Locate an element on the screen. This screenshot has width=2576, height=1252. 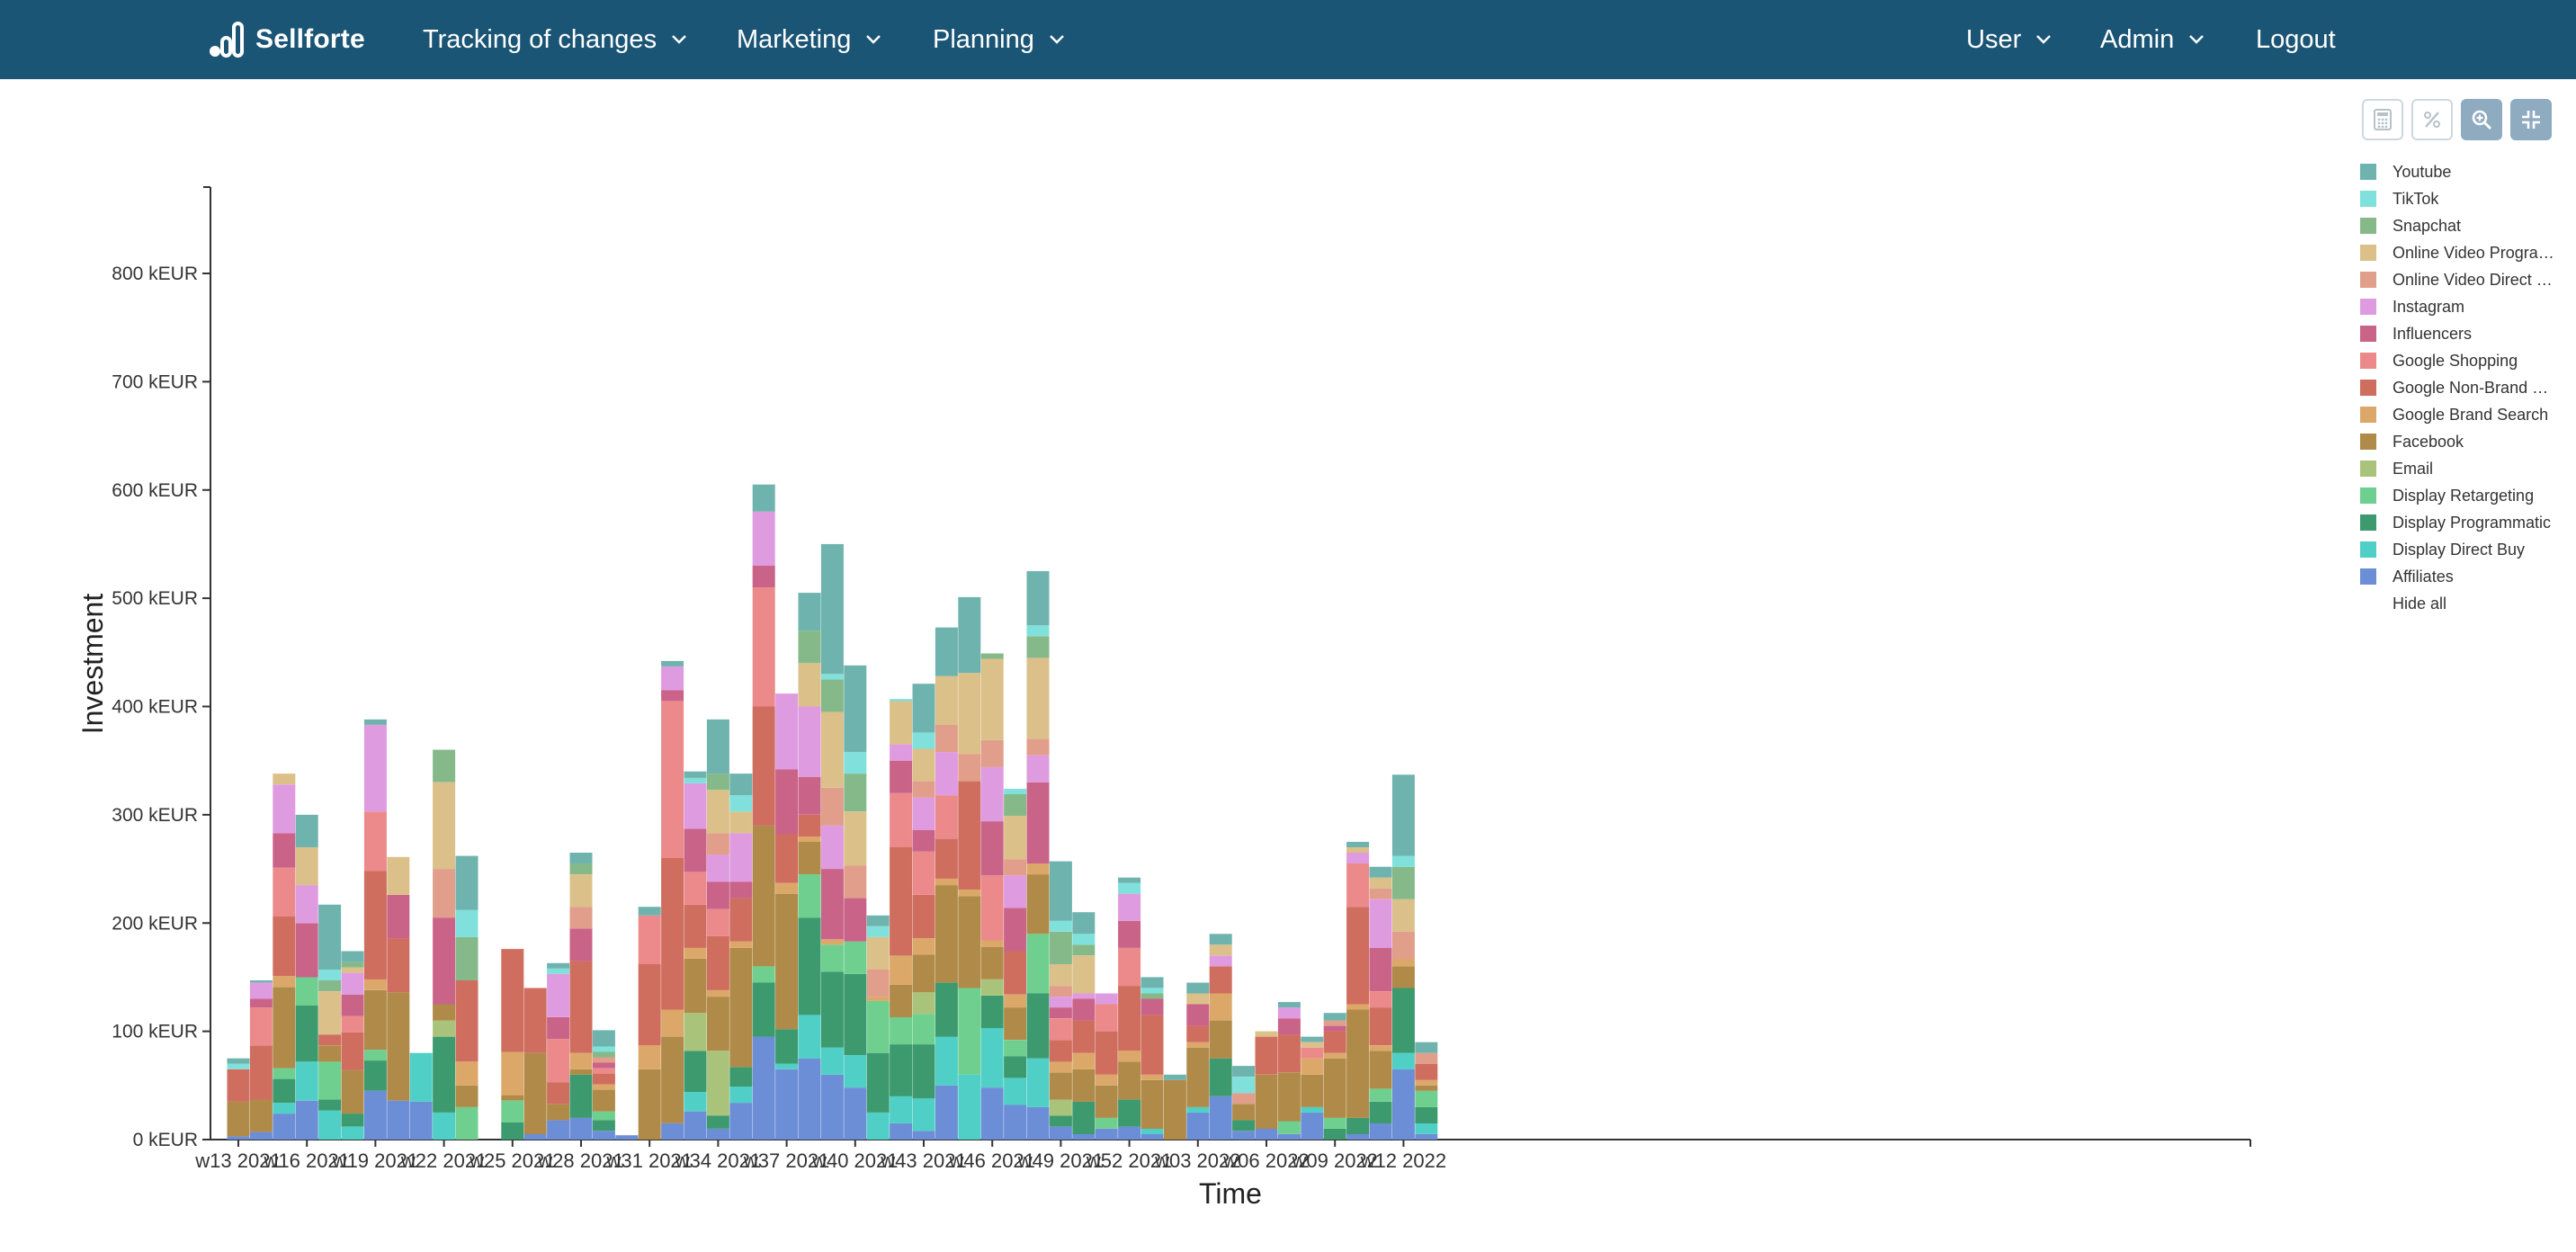
legend-item: Display Retargeting is located at coordinates (2463, 495).